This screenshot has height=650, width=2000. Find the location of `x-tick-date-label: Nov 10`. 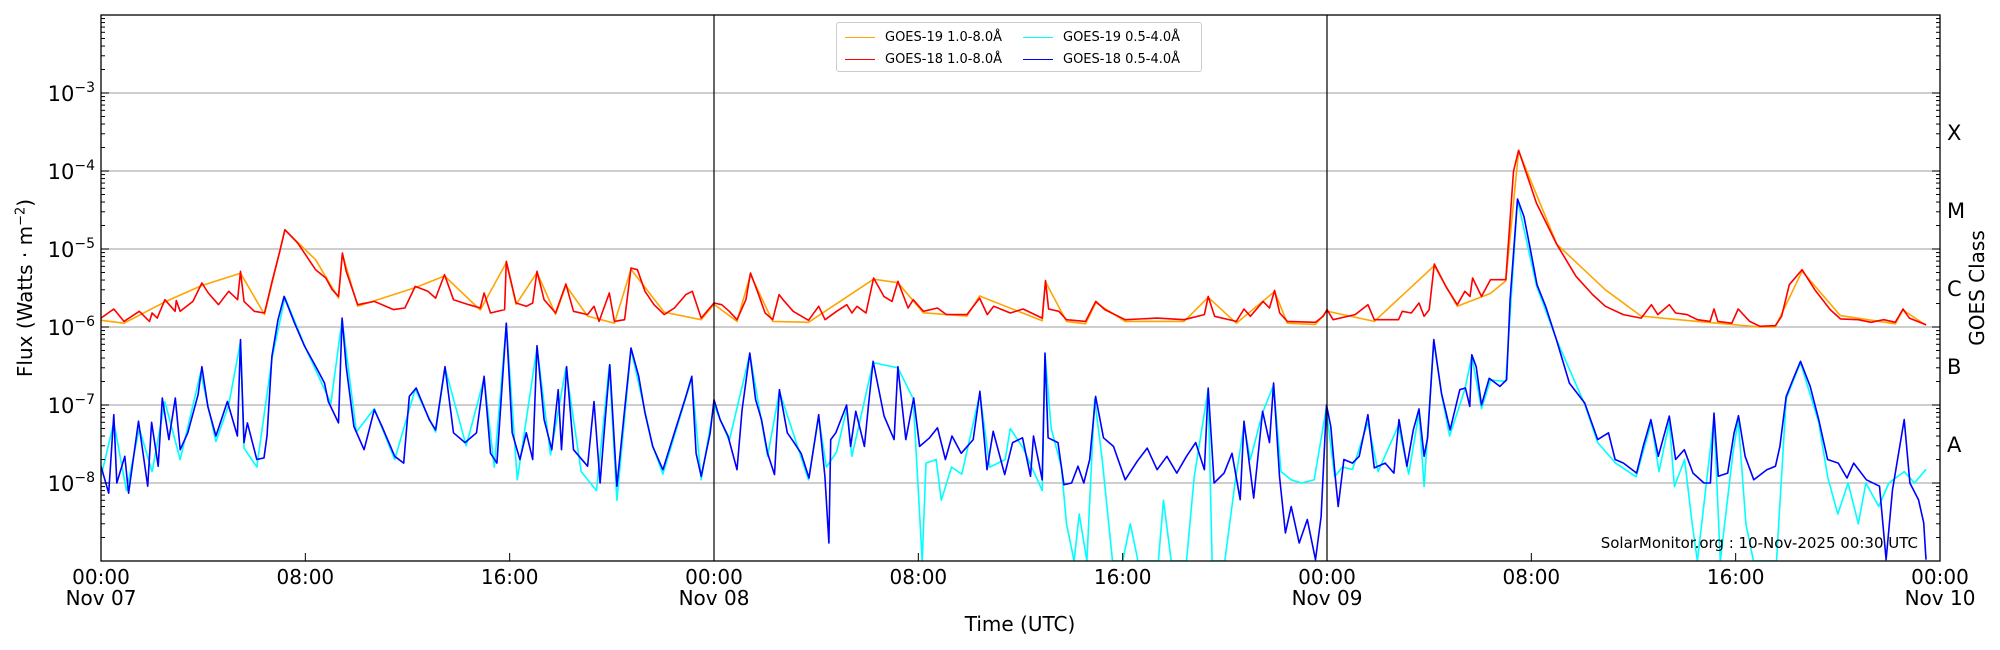

x-tick-date-label: Nov 10 is located at coordinates (1940, 598).